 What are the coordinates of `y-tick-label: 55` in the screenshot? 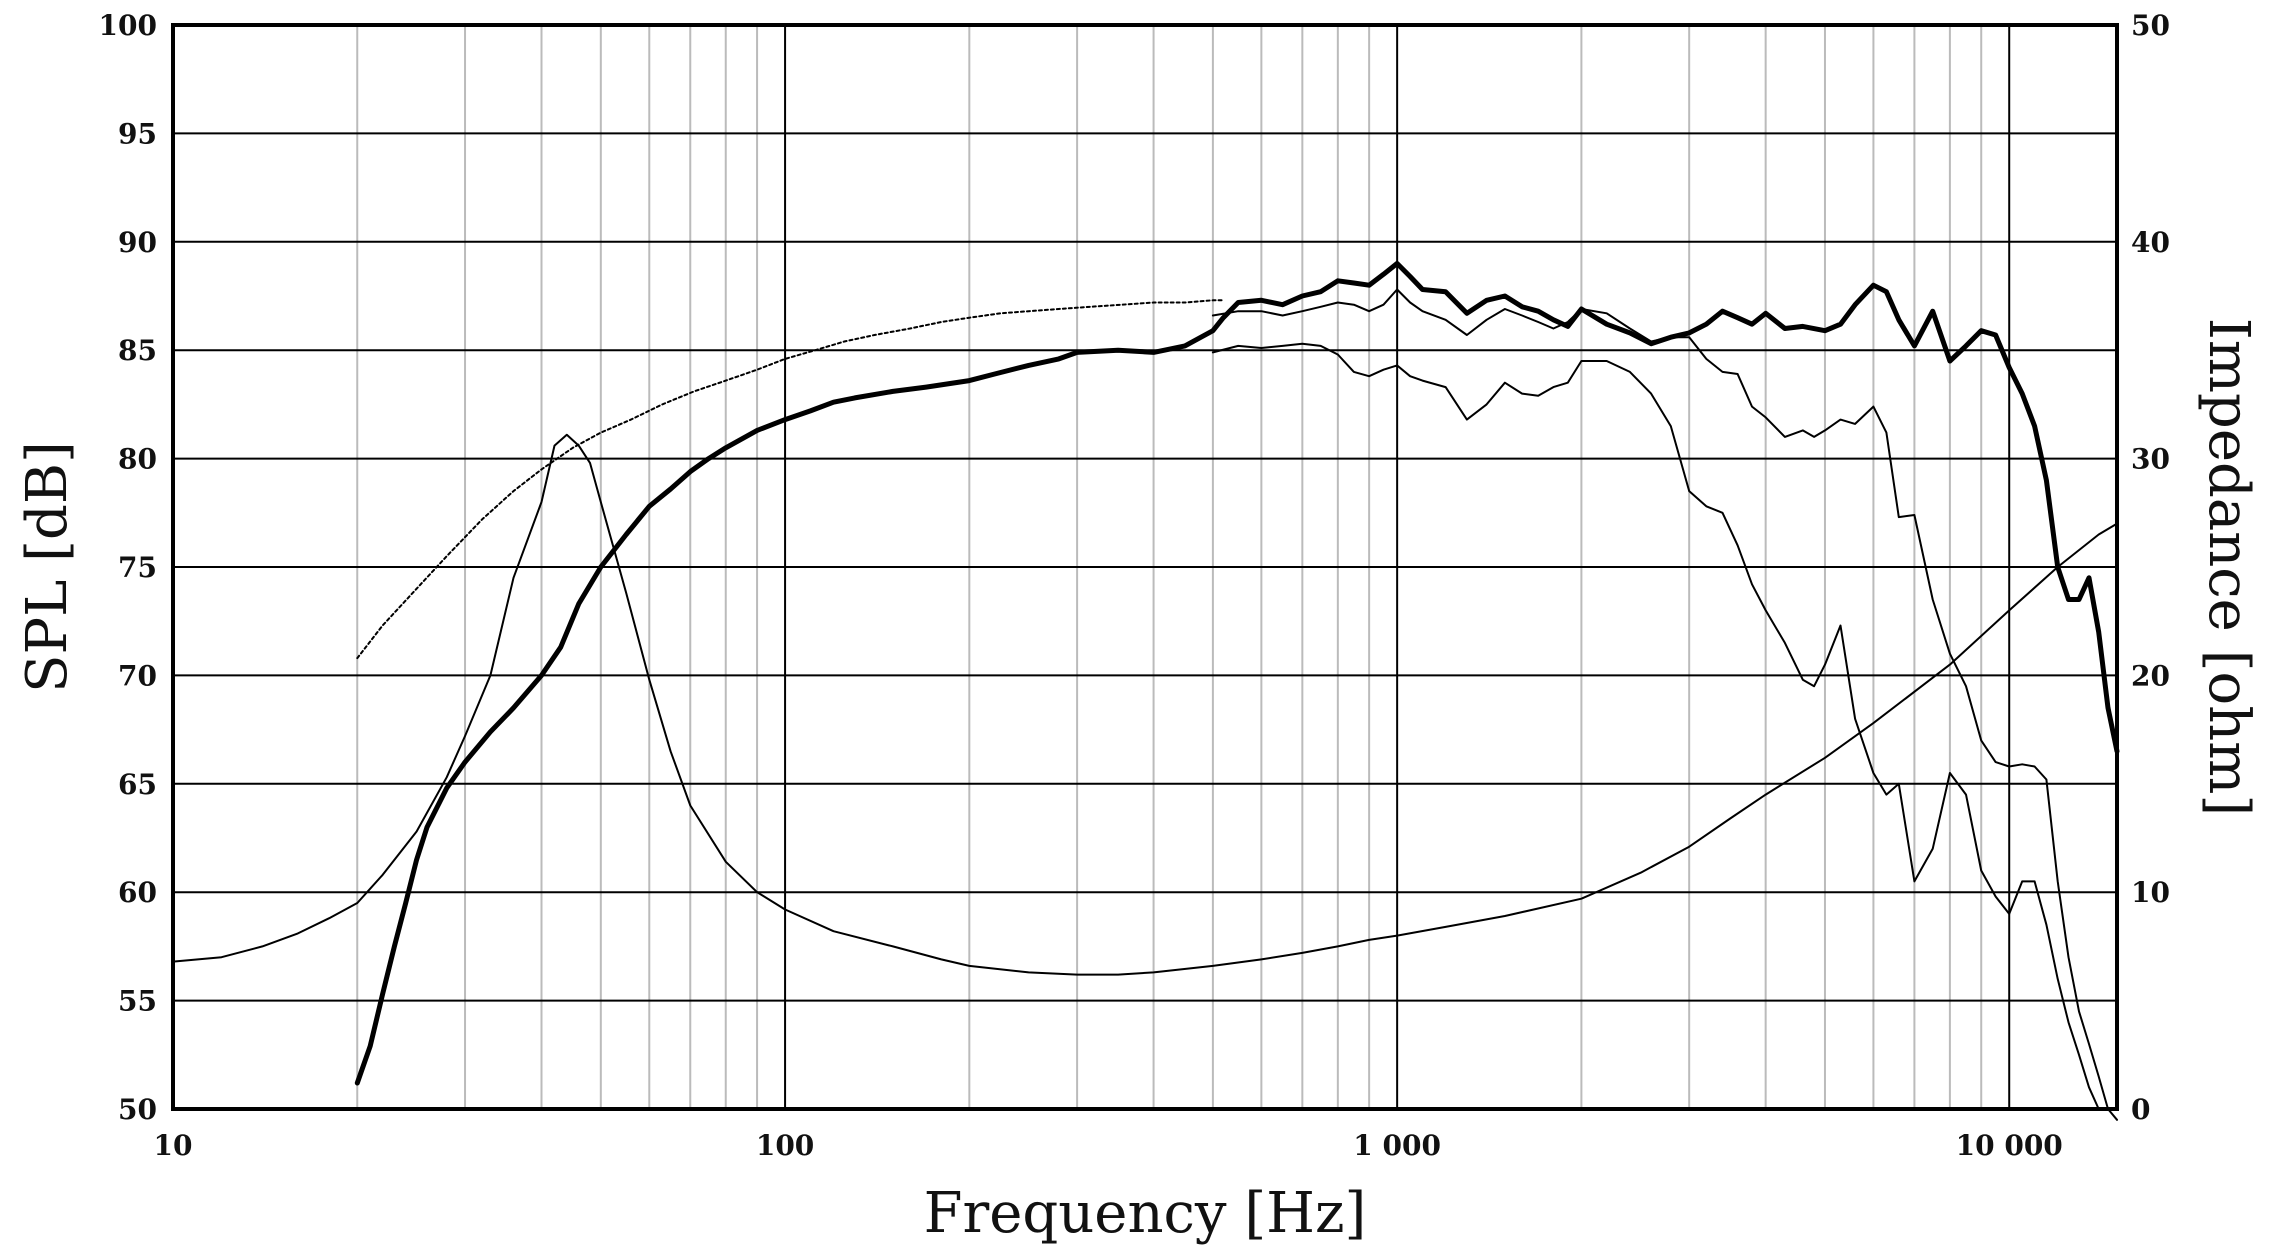 It's located at (137, 1001).